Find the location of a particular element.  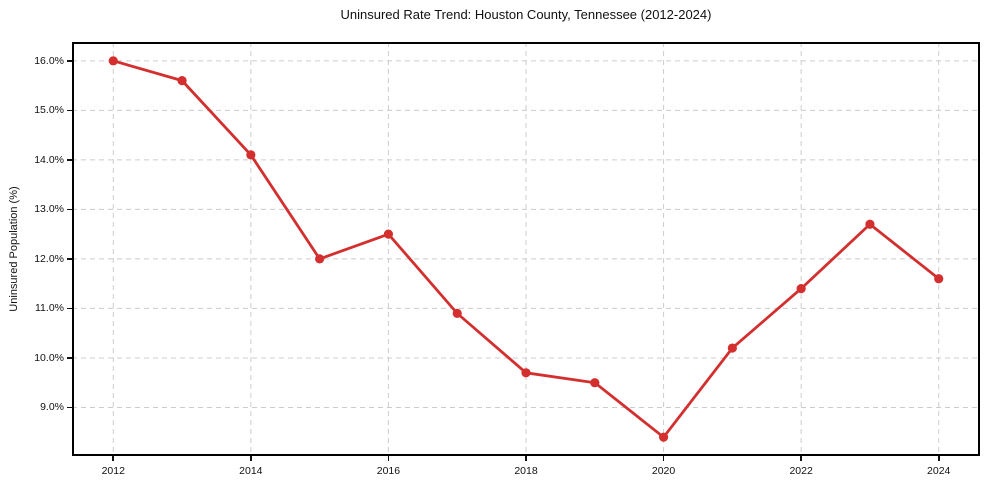

x-tick-label: 2024 is located at coordinates (939, 471).